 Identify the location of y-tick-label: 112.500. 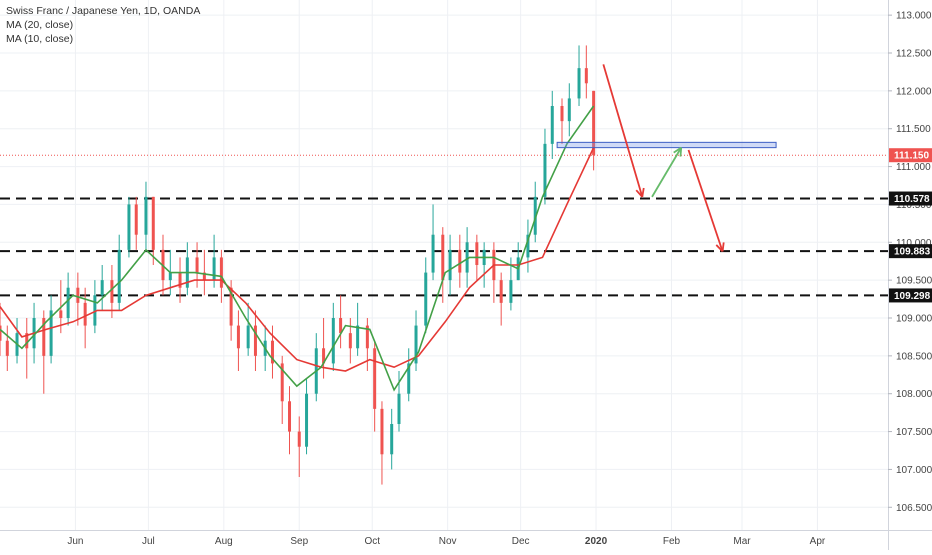
(914, 54).